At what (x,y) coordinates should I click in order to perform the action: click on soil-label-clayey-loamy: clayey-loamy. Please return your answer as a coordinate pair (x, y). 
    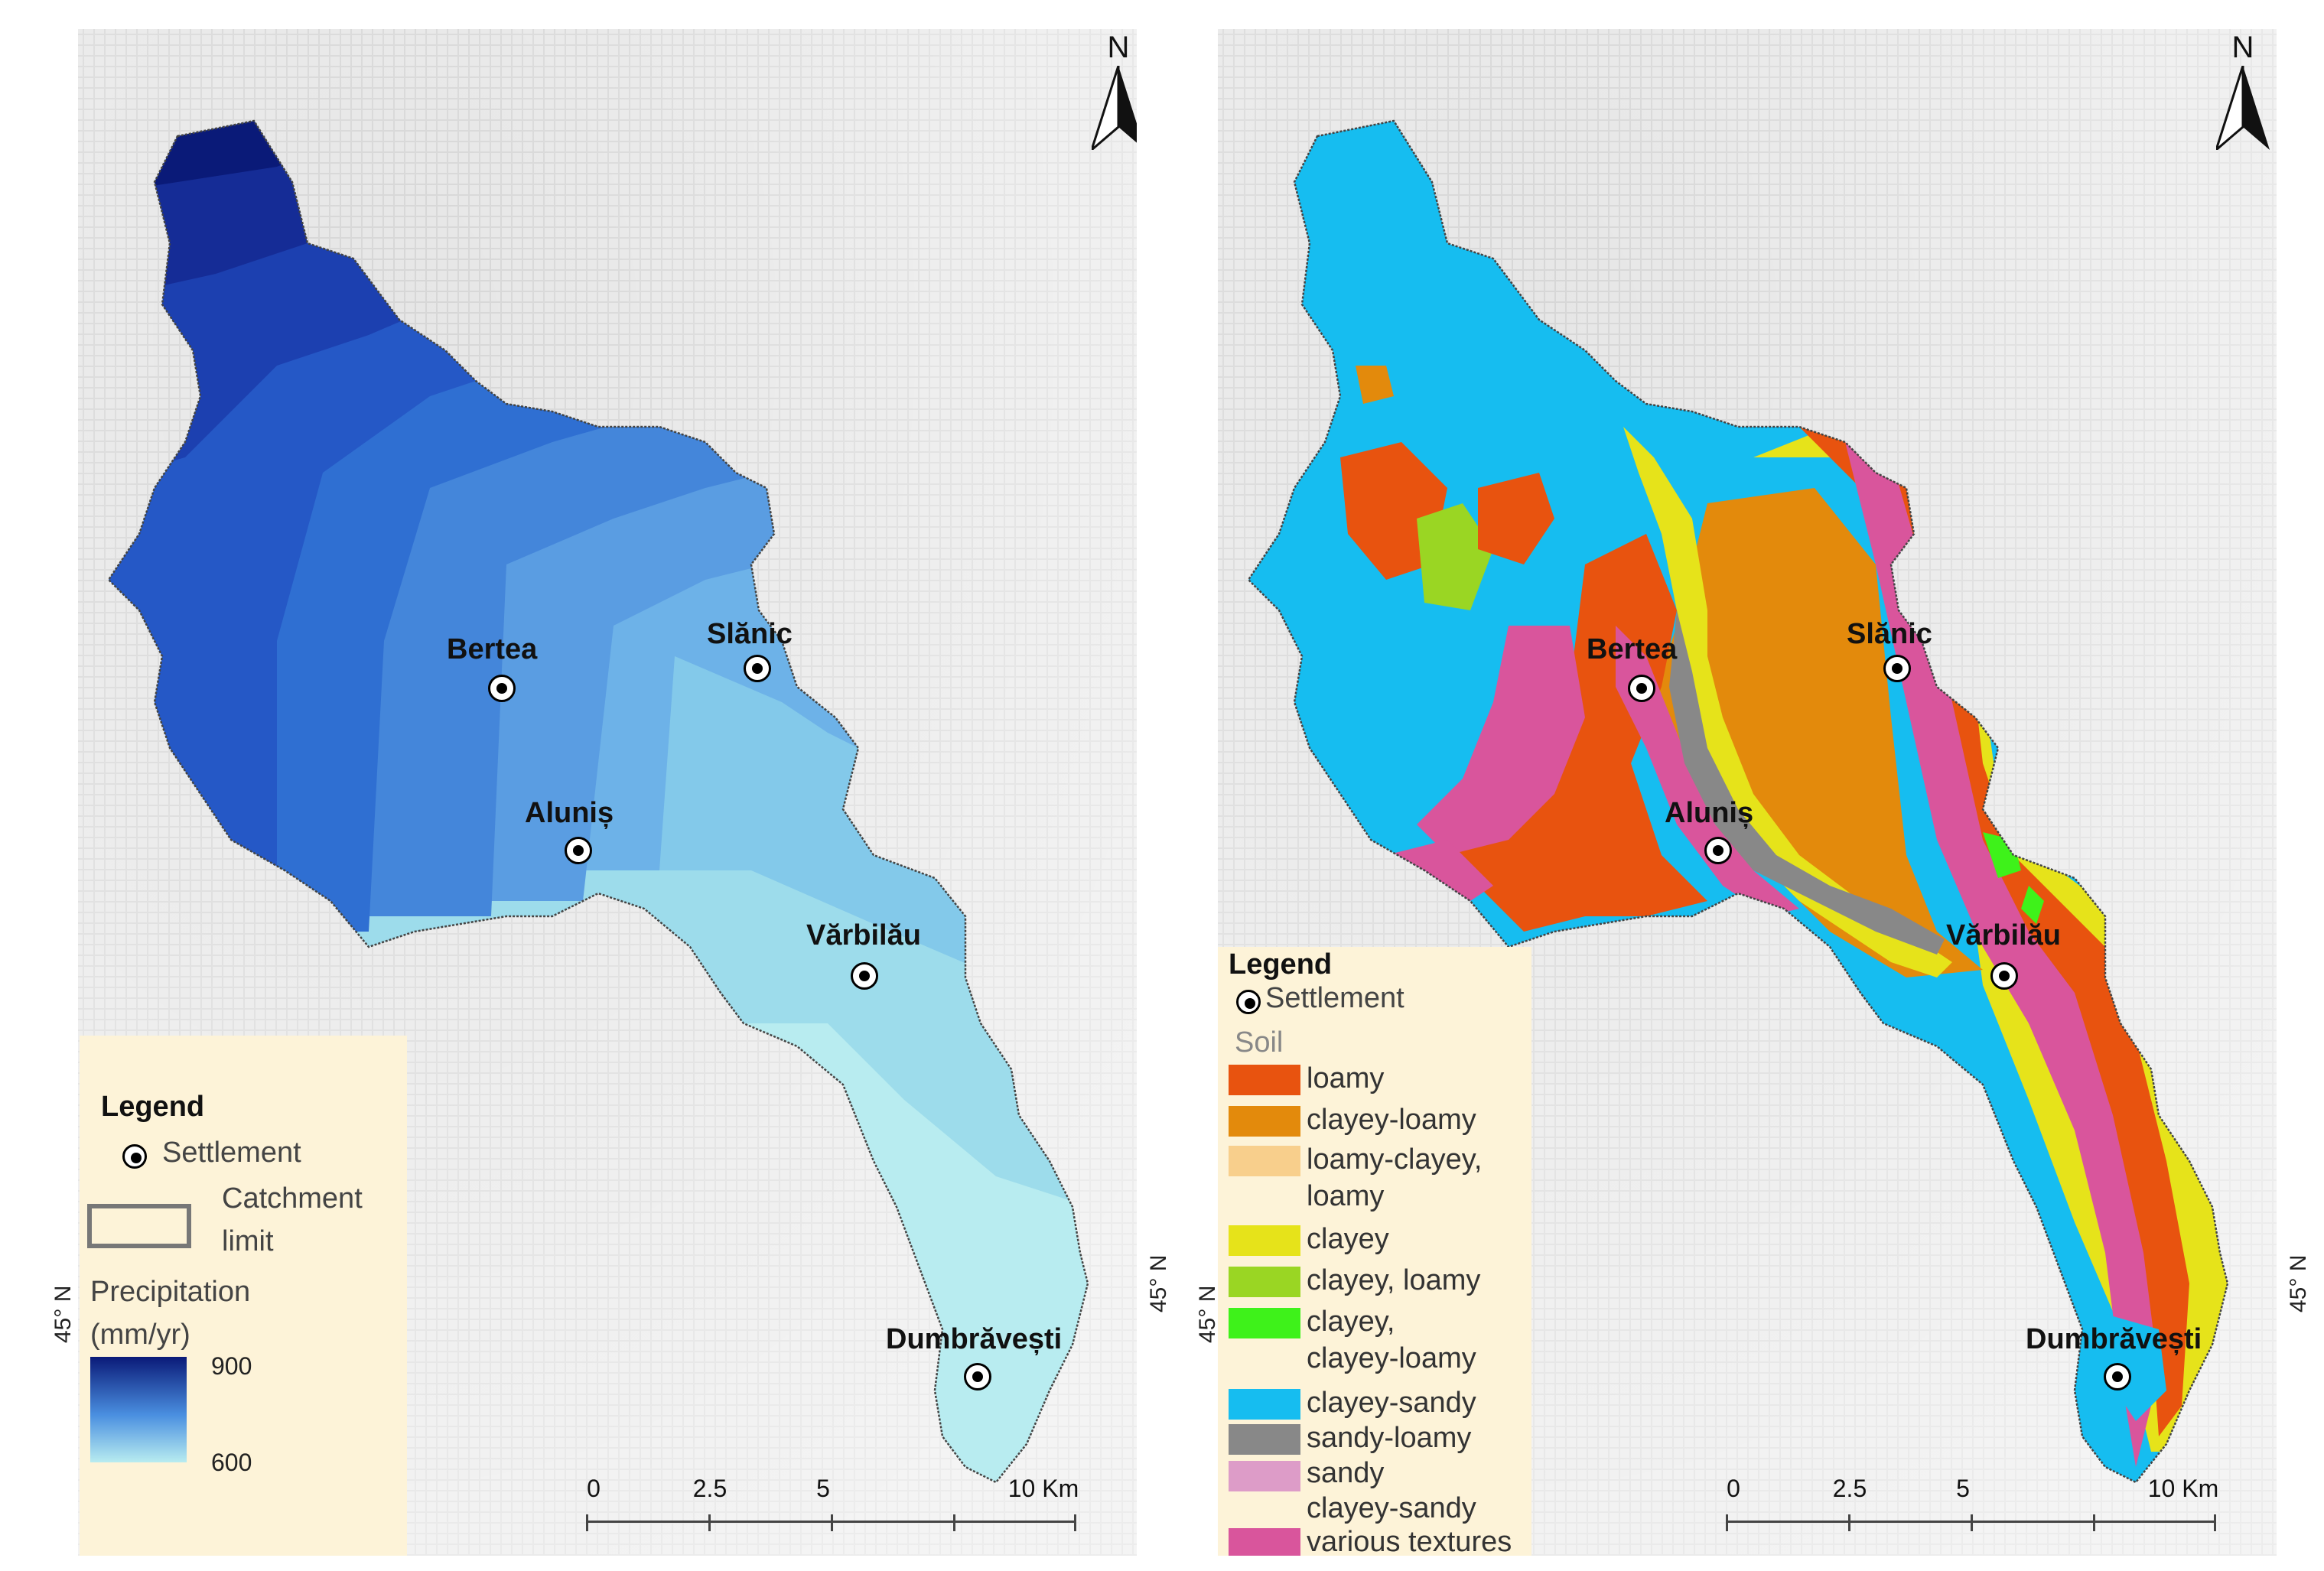
    Looking at the image, I should click on (1392, 1120).